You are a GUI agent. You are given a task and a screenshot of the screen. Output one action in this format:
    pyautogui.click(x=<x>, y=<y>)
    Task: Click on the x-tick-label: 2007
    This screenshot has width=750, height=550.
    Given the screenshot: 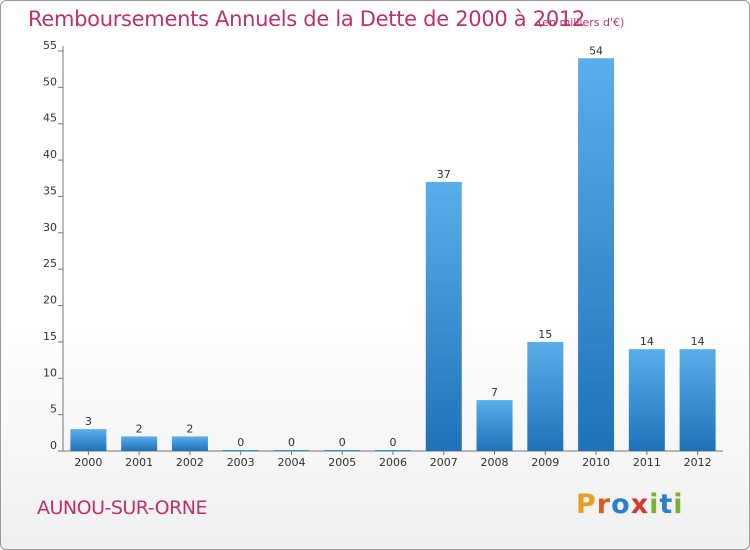 What is the action you would take?
    pyautogui.click(x=444, y=462)
    